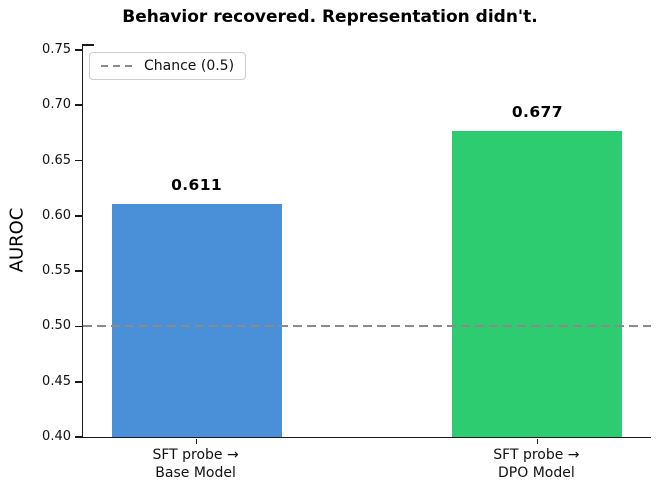 The height and width of the screenshot is (491, 660). Describe the element at coordinates (195, 473) in the screenshot. I see `x-category-line: Base Model` at that location.